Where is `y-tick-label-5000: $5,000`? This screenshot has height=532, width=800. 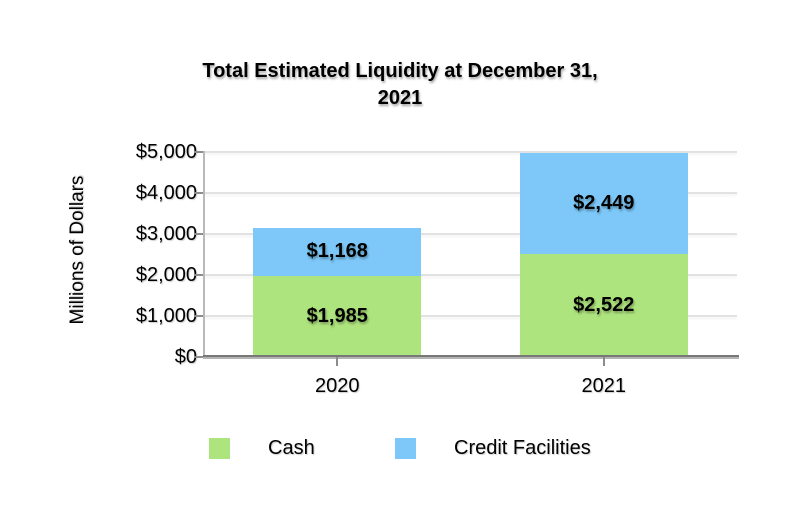
y-tick-label-5000: $5,000 is located at coordinates (166, 152).